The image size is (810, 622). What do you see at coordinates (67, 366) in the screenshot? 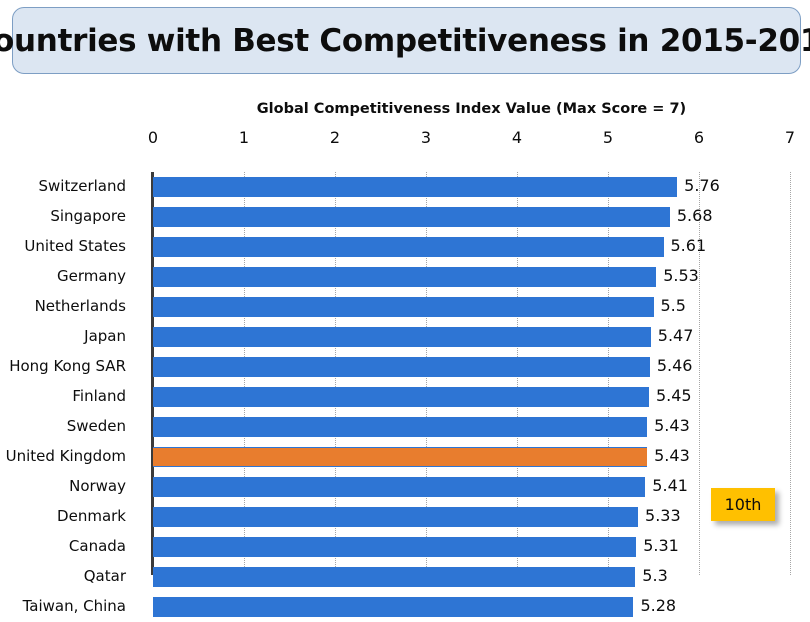
I see `category-label: Hong Kong SAR` at bounding box center [67, 366].